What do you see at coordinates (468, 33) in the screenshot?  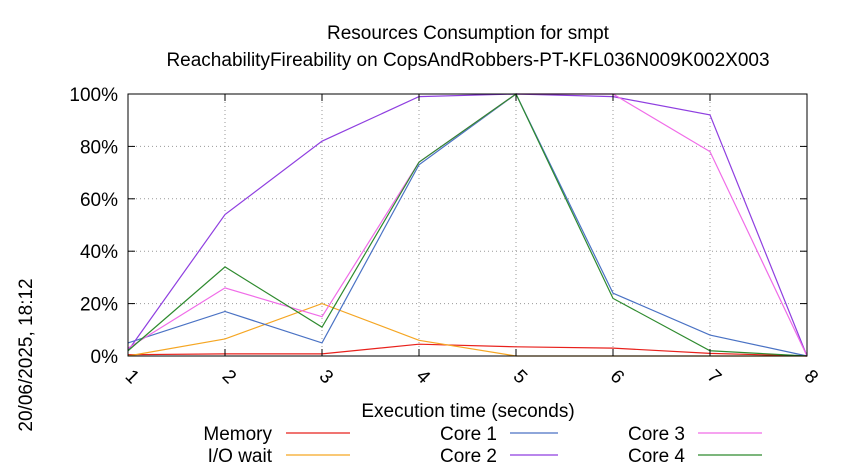 I see `chart-title: Resources Consumption for smpt` at bounding box center [468, 33].